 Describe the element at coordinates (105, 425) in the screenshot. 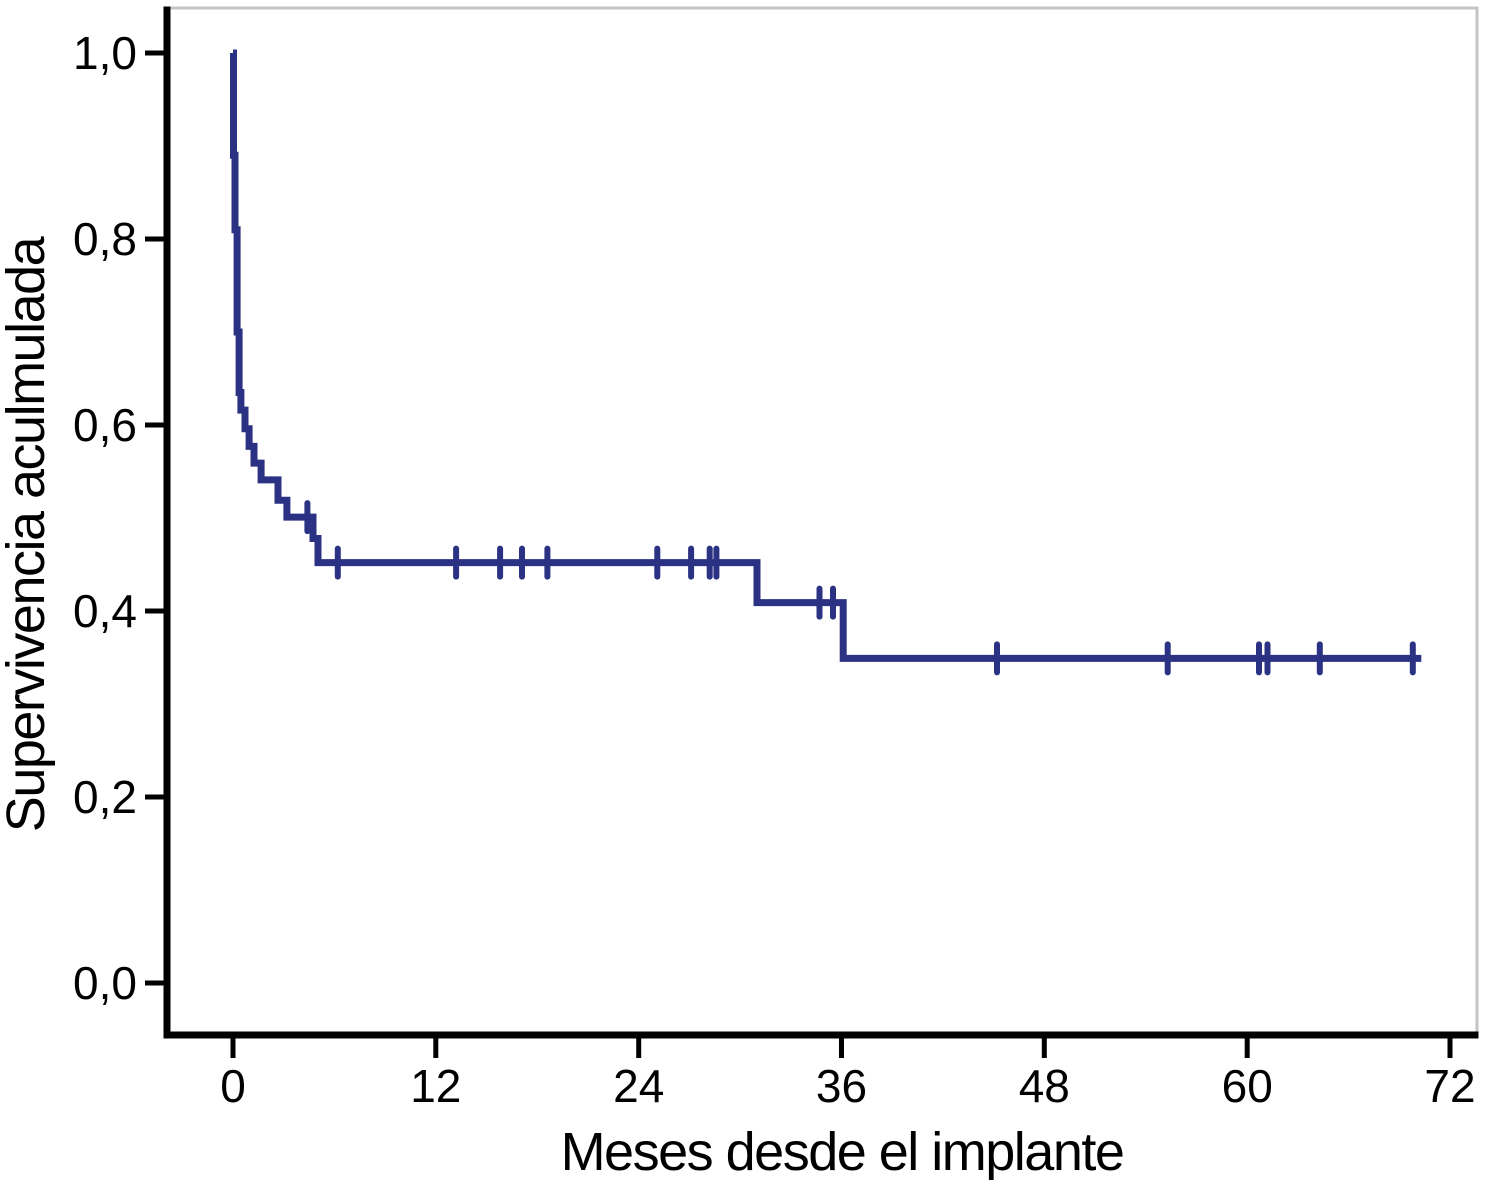

I see `y-tick-label: 0,6` at that location.